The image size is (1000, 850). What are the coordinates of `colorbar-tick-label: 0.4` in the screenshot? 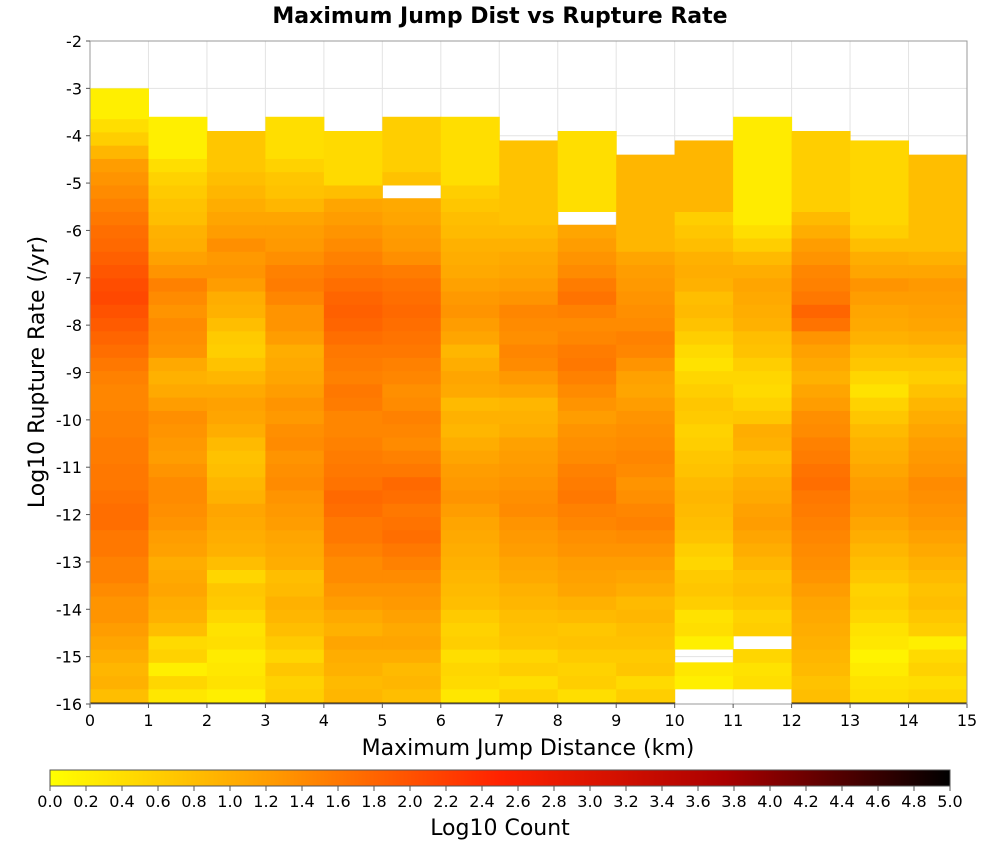 It's located at (121, 801).